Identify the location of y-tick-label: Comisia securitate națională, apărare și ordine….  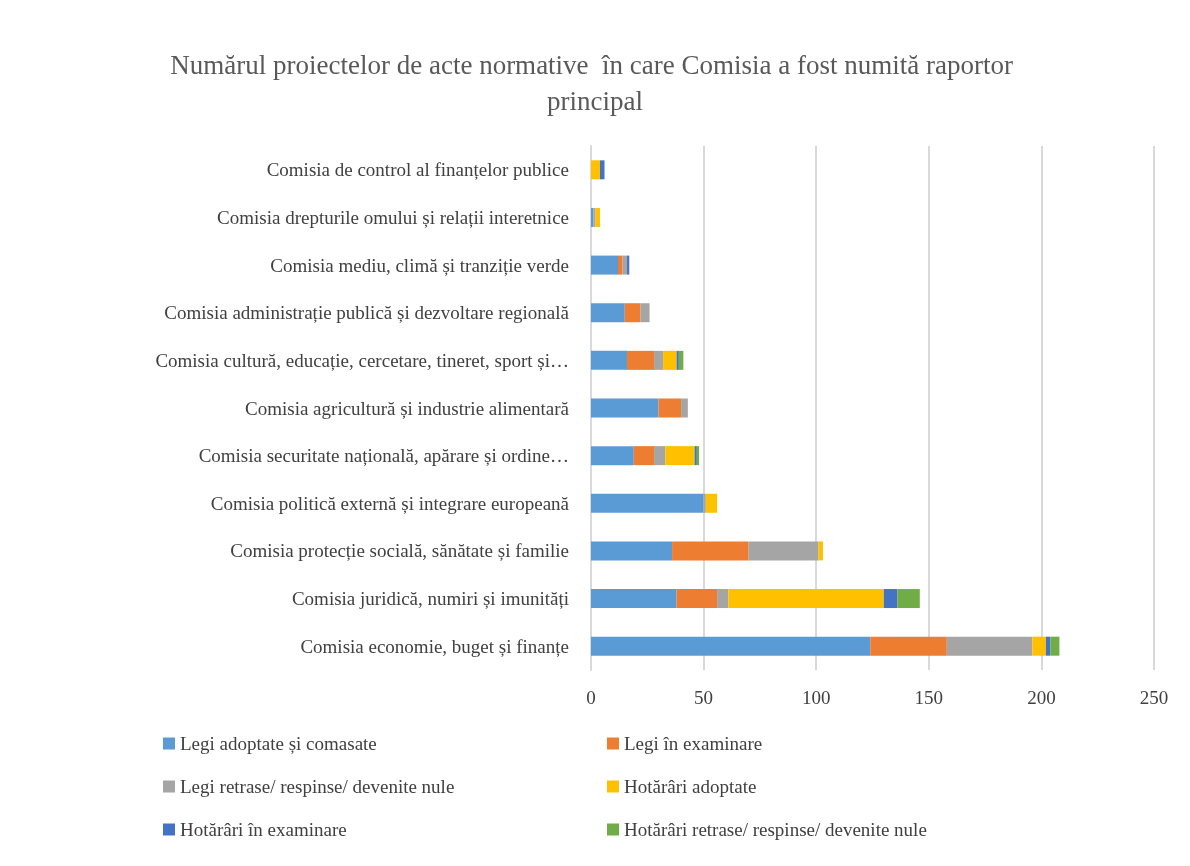
(383, 456).